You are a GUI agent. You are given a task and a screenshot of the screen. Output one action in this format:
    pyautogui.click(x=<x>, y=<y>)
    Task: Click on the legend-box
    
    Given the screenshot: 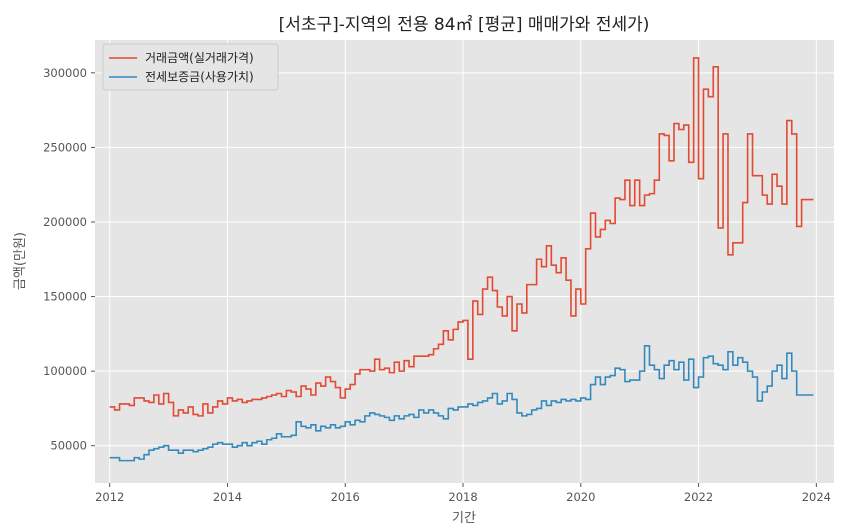 What is the action you would take?
    pyautogui.click(x=190, y=67)
    